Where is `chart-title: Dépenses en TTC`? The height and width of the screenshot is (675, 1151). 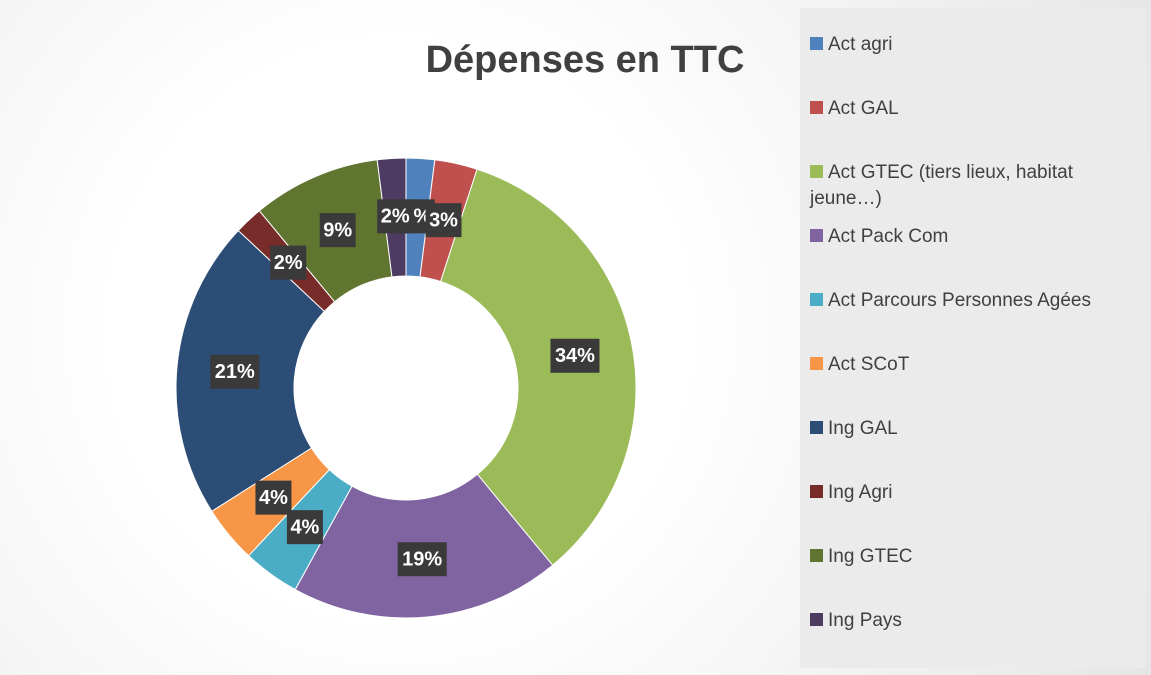
chart-title: Dépenses en TTC is located at coordinates (585, 60).